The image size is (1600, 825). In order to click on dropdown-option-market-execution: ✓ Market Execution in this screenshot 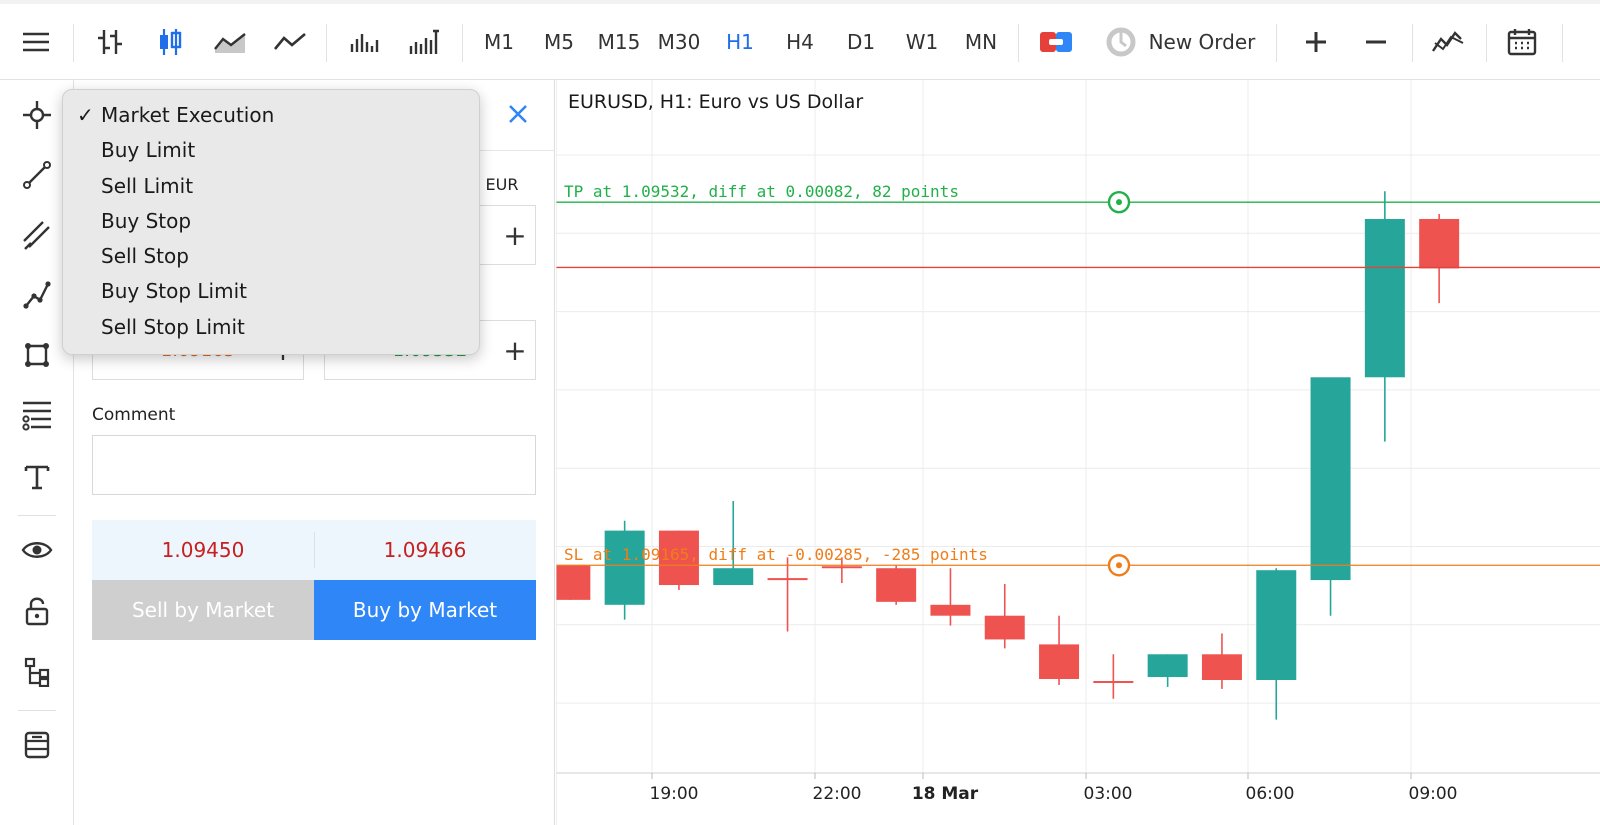, I will do `click(271, 115)`.